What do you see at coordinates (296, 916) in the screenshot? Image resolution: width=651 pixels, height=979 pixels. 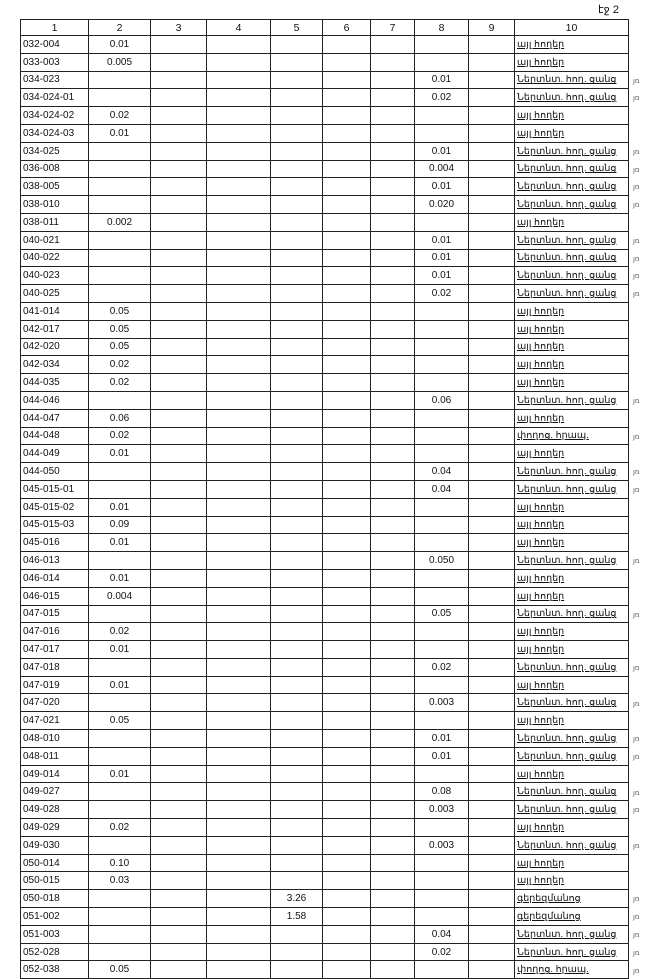 I see `area-value-col5: 1.58` at bounding box center [296, 916].